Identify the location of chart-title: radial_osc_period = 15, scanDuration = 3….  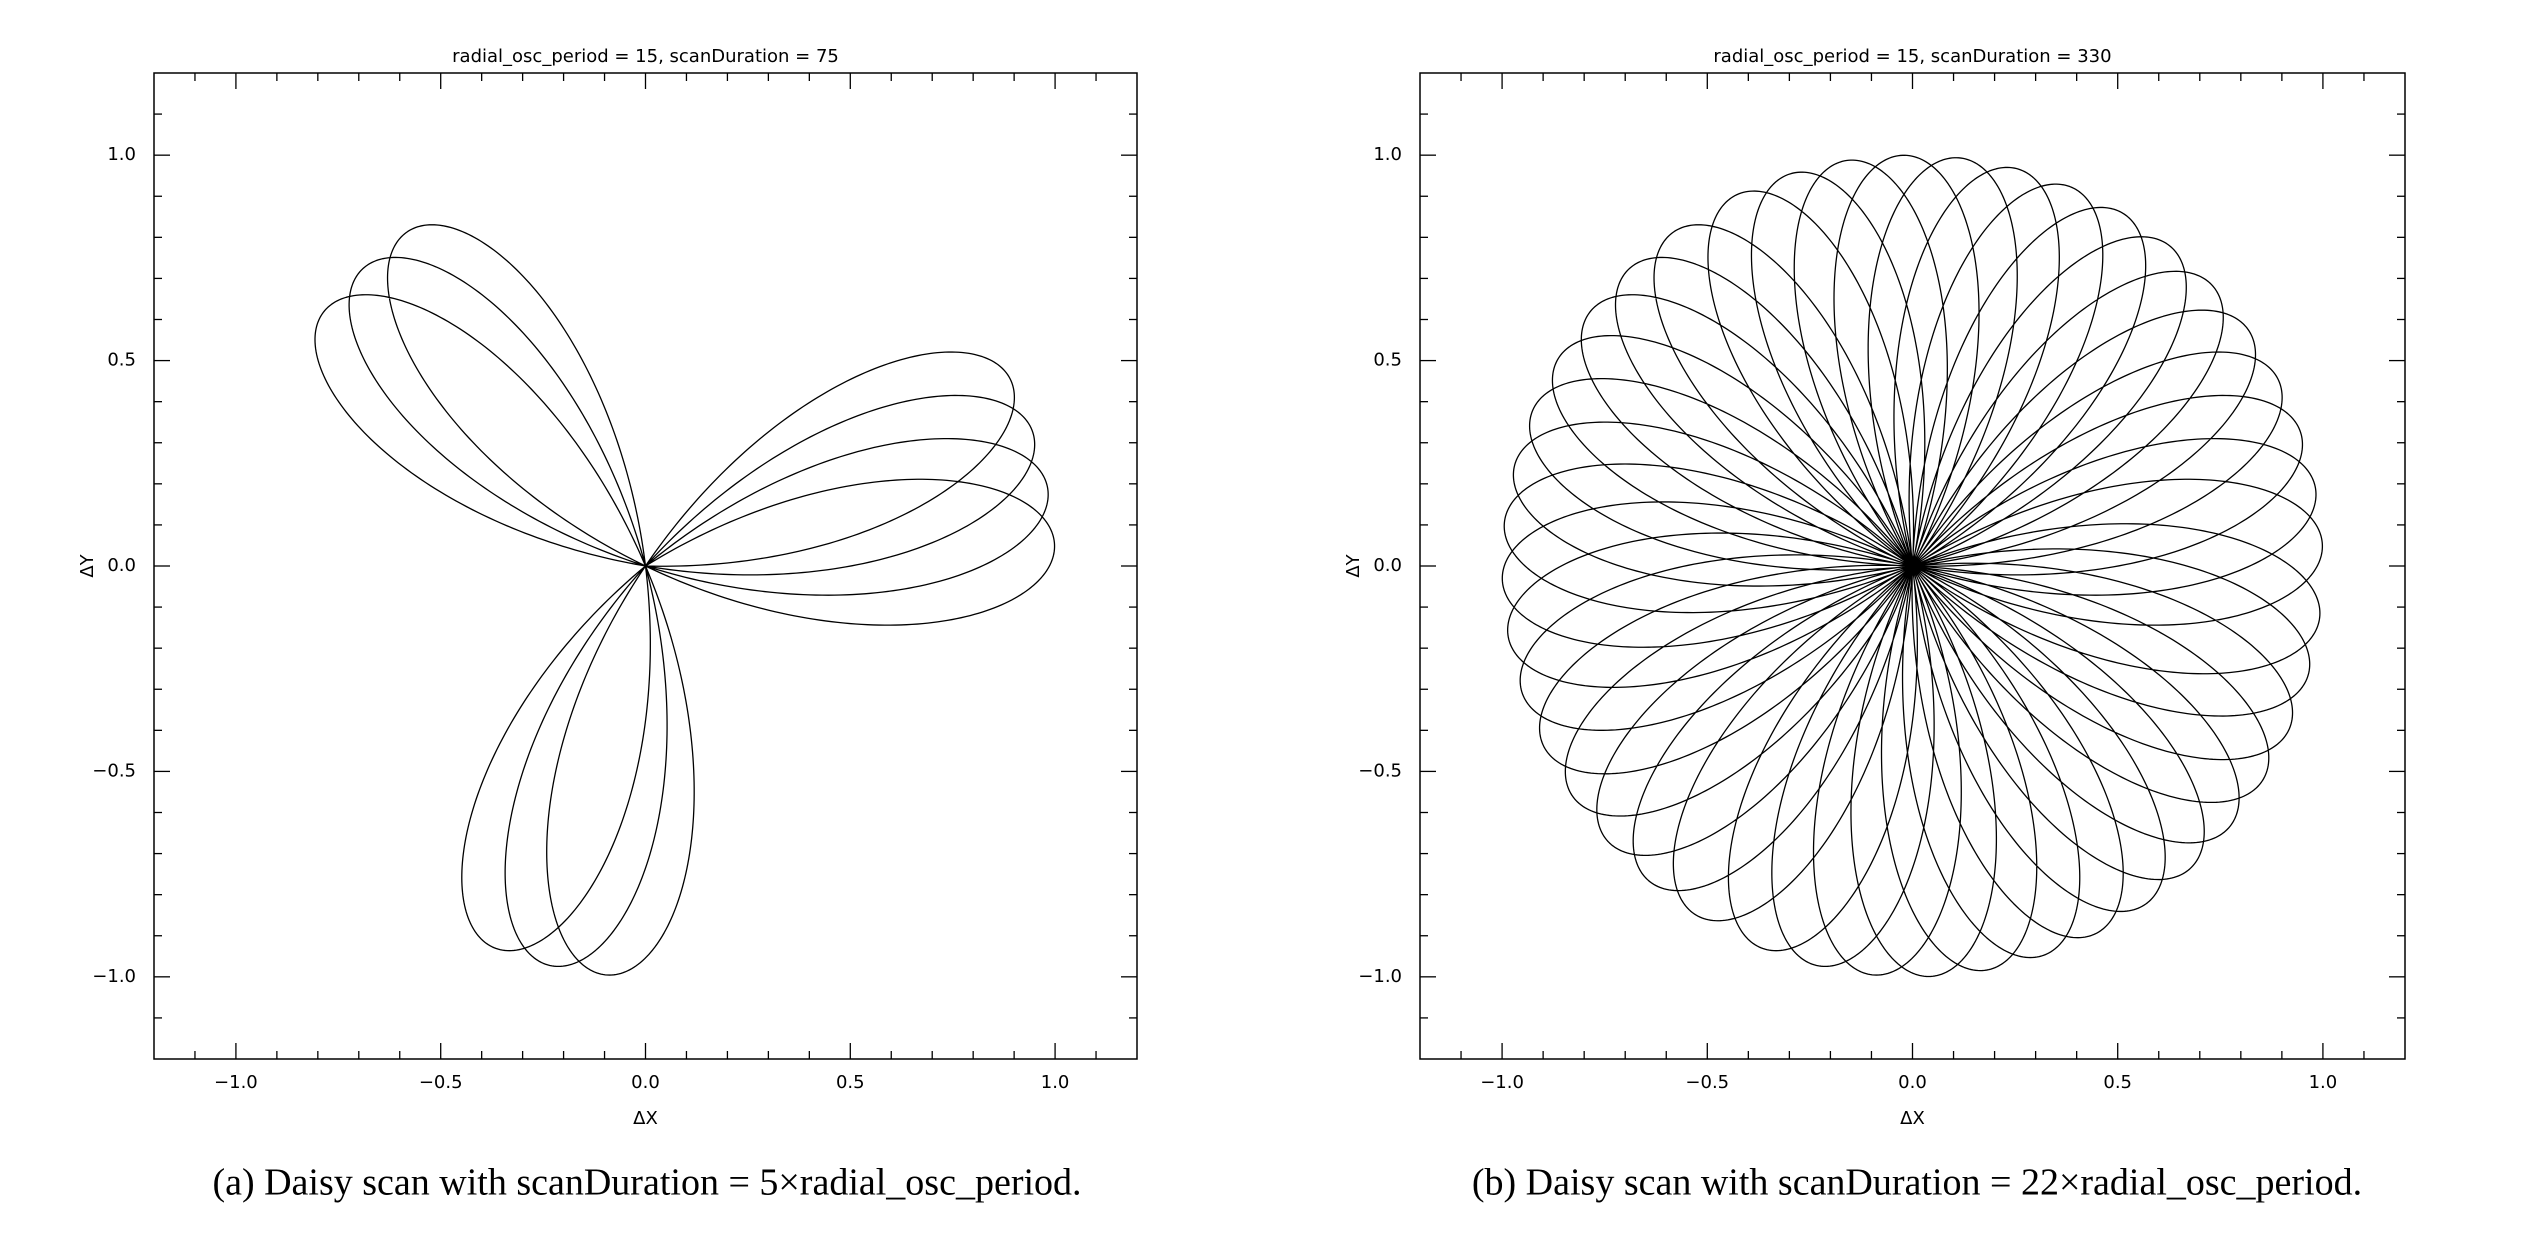
(1912, 56).